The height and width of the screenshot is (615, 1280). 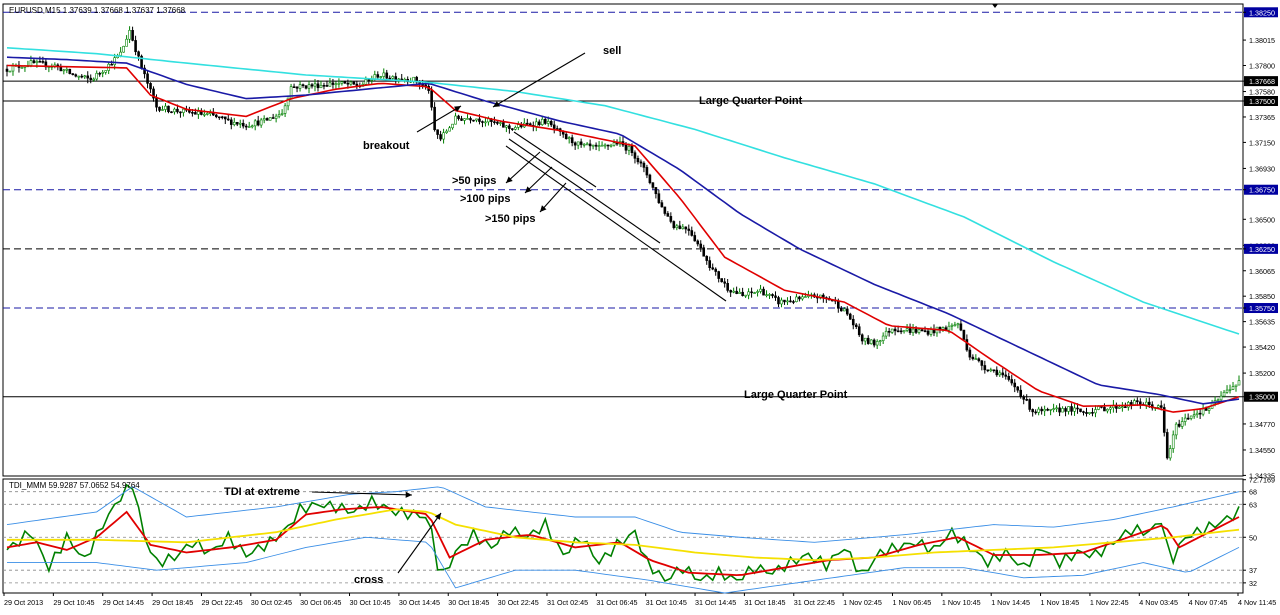 I want to click on y-tick-label-9: 1.36750, so click(x=1262, y=190).